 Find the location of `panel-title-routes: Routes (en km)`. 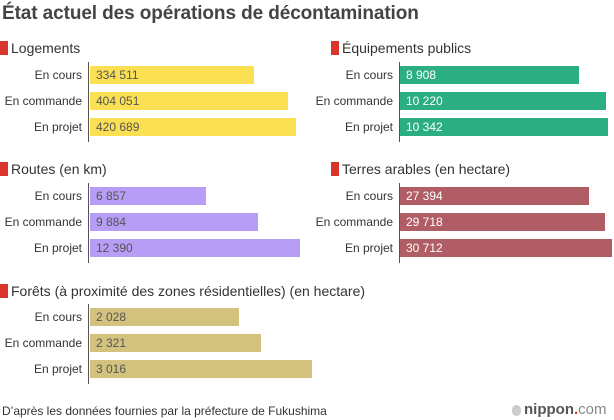

panel-title-routes: Routes (en km) is located at coordinates (53, 169).